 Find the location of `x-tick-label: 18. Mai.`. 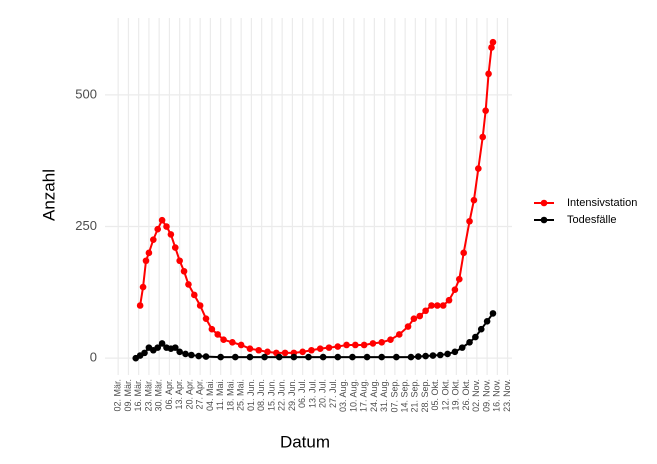

x-tick-label: 18. Mai. is located at coordinates (230, 395).